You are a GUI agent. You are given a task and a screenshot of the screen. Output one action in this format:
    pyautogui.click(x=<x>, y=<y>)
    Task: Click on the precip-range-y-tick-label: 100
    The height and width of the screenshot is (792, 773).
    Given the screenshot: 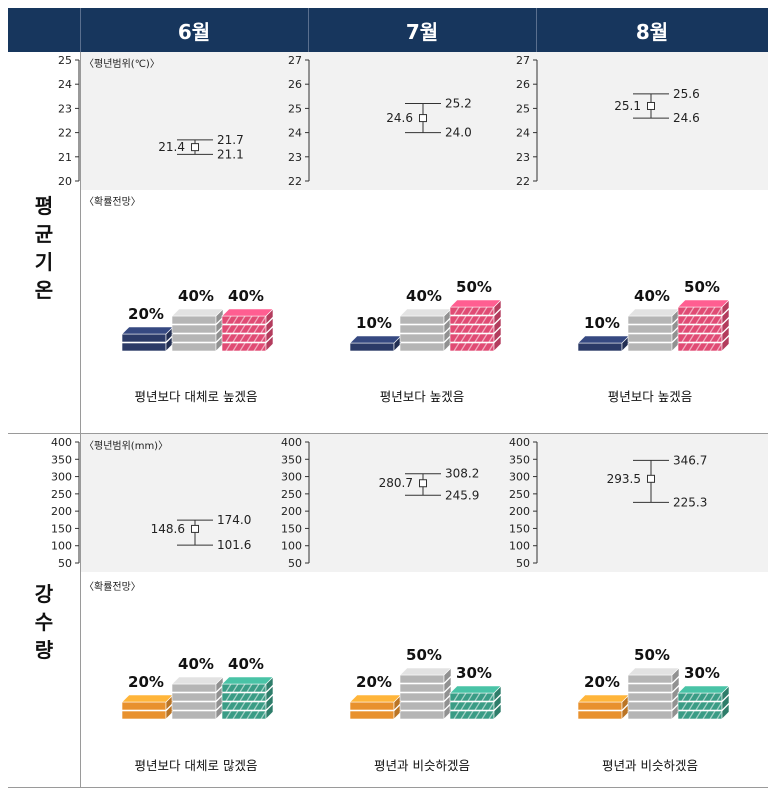 What is the action you would take?
    pyautogui.click(x=291, y=546)
    